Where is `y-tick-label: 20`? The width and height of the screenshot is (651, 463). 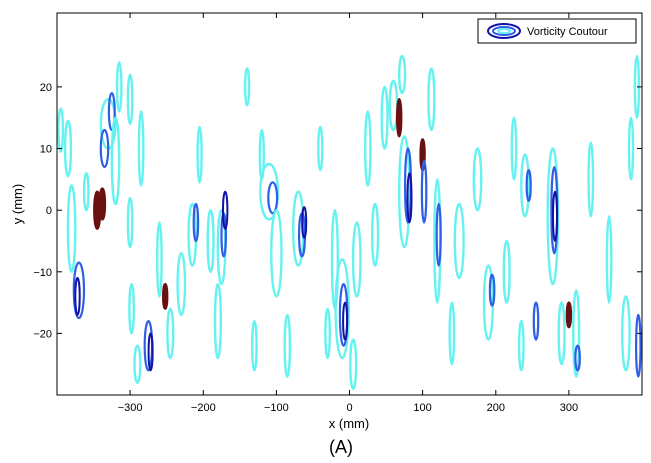 y-tick-label: 20 is located at coordinates (46, 88).